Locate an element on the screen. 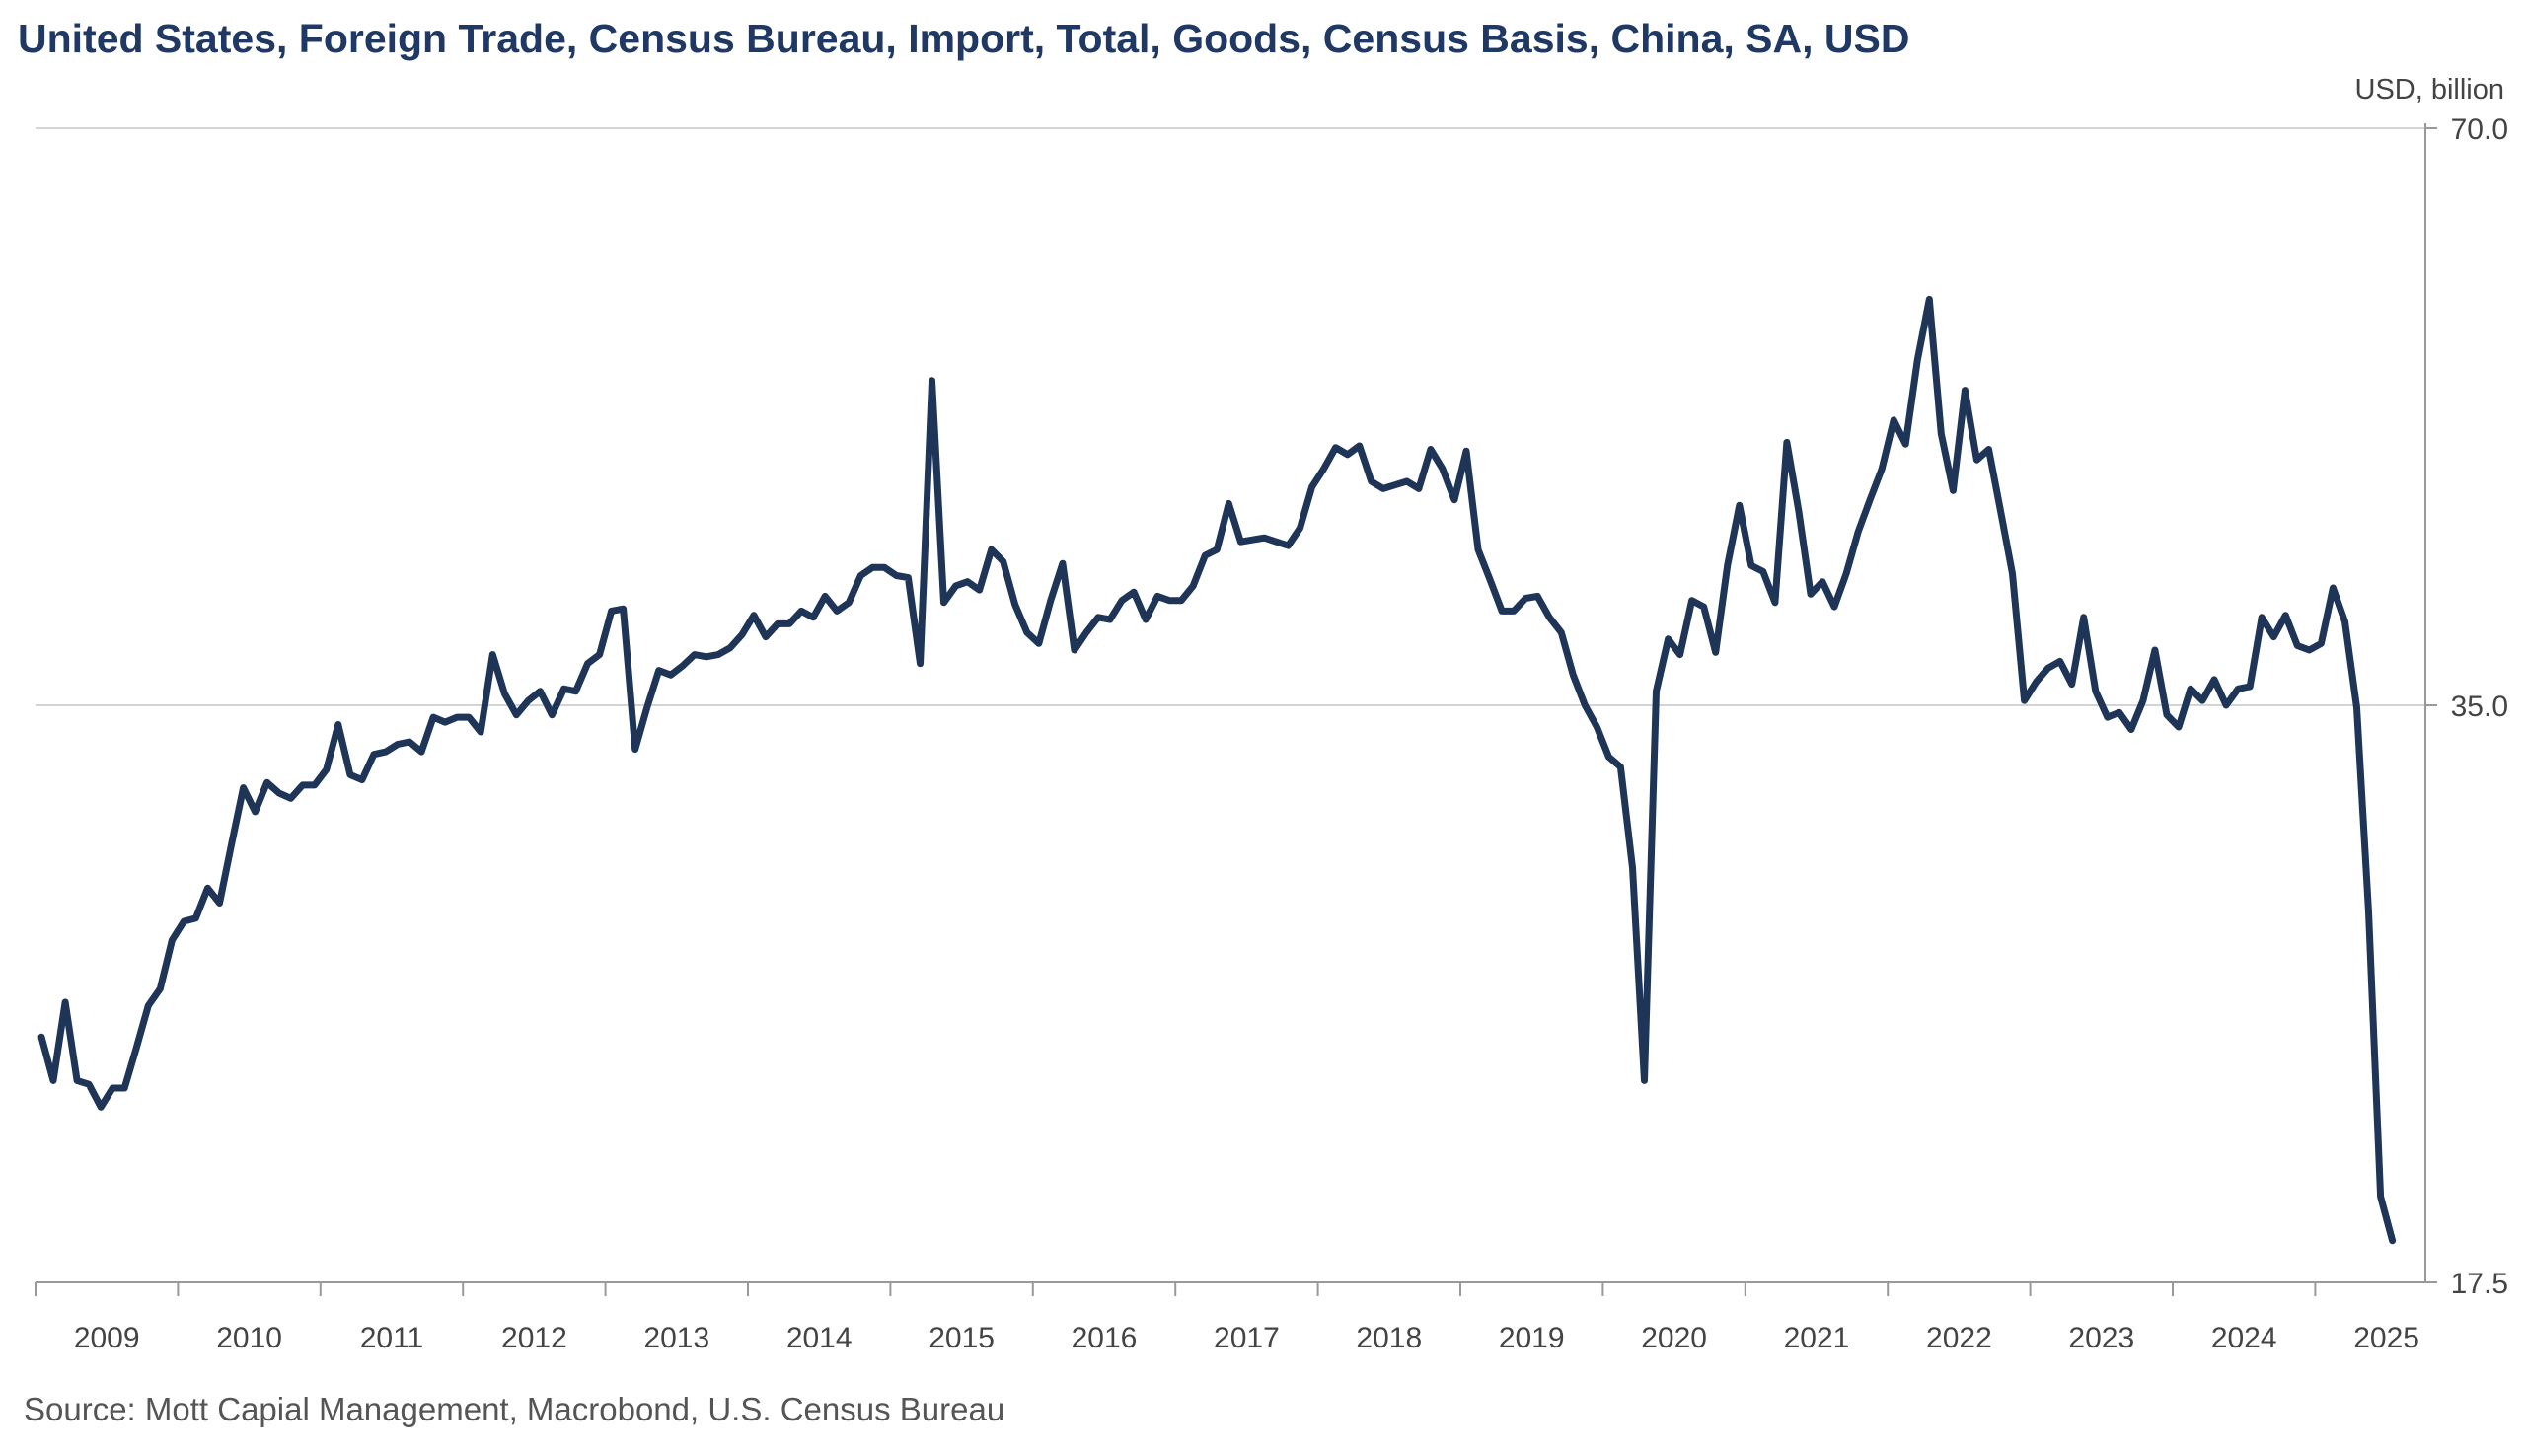 This screenshot has height=1456, width=2526. x-tick-label: 2016 is located at coordinates (1105, 1338).